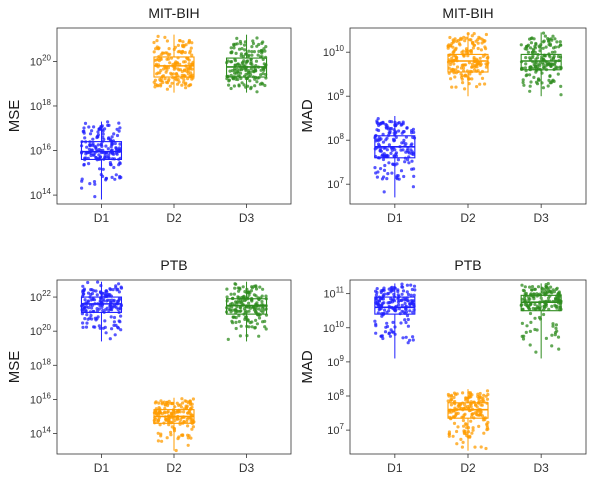 Image resolution: width=600 pixels, height=500 pixels. Describe the element at coordinates (41, 150) in the screenshot. I see `y-tick-label: 1016` at that location.